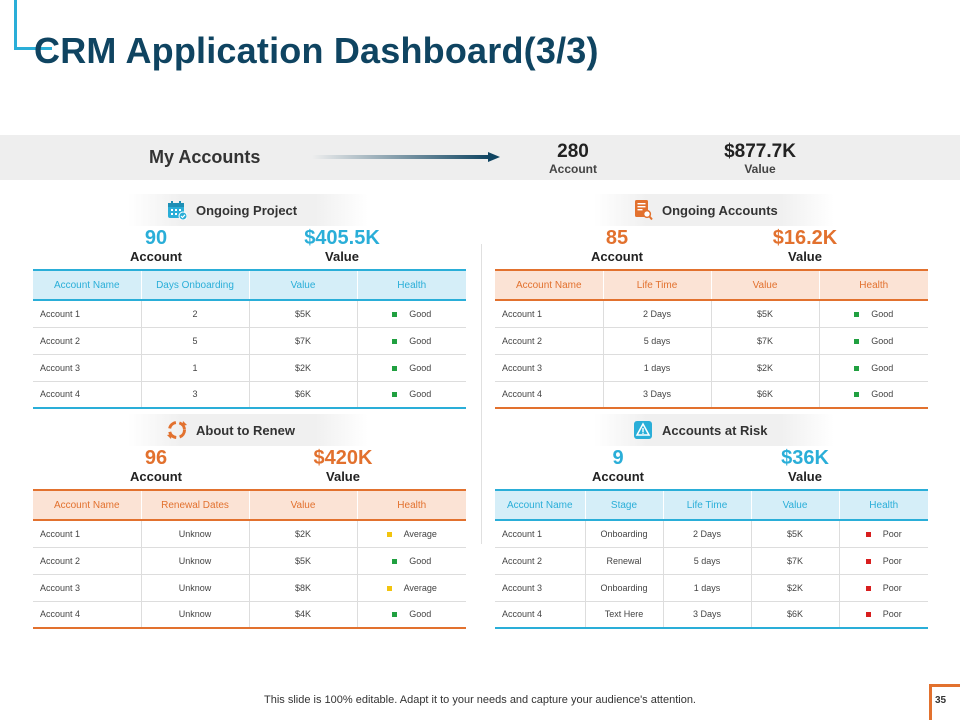  I want to click on table-row: Account 1 Onboarding 2 Days $5K Poor, so click(711, 534).